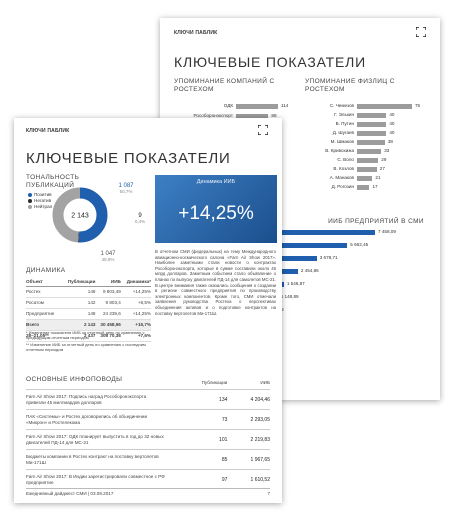 Image resolution: width=450 pixels, height=514 pixels. I want to click on table-cell: 2 437, so click(89, 335).